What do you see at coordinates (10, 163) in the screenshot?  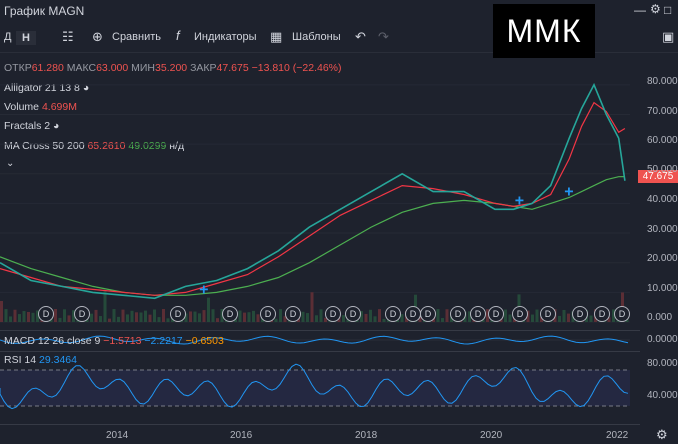 I see `collapse-icon: ⌄` at bounding box center [10, 163].